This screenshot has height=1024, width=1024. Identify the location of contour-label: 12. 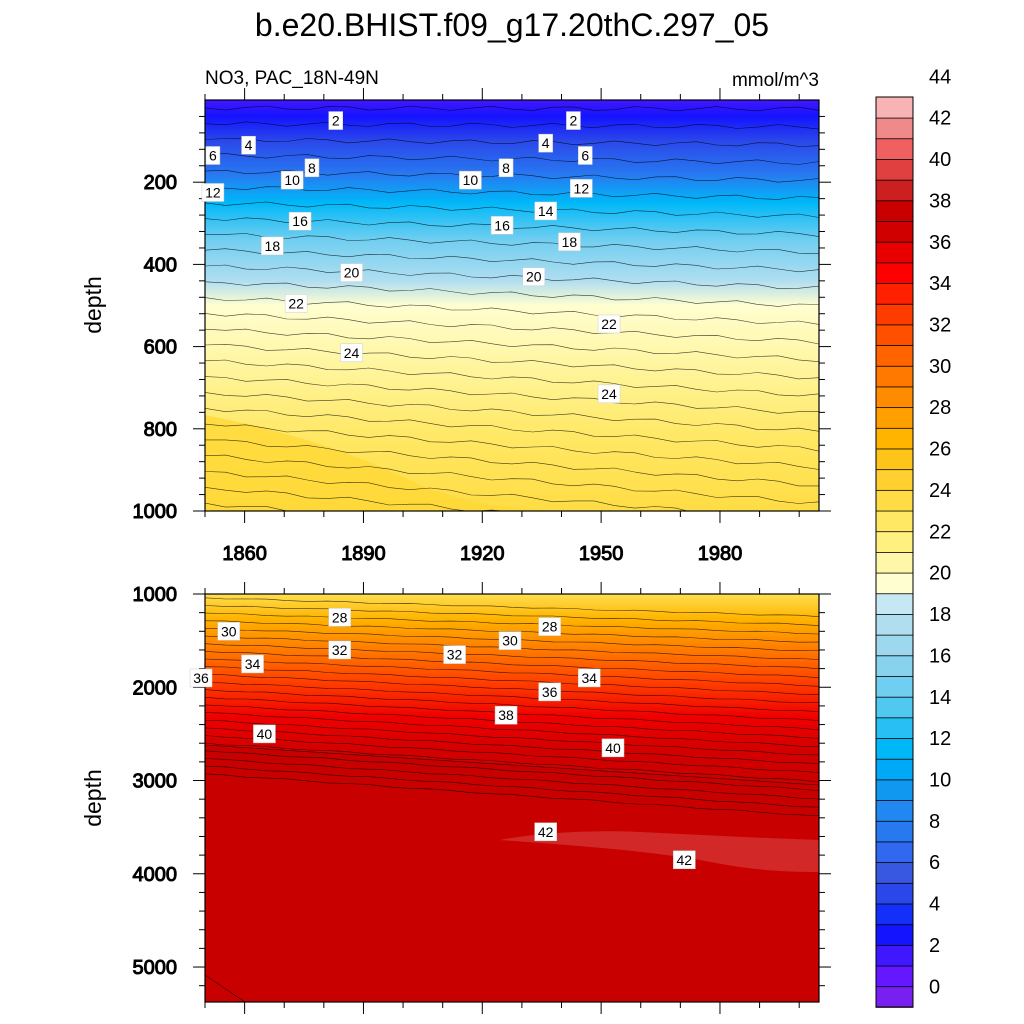
(581, 188).